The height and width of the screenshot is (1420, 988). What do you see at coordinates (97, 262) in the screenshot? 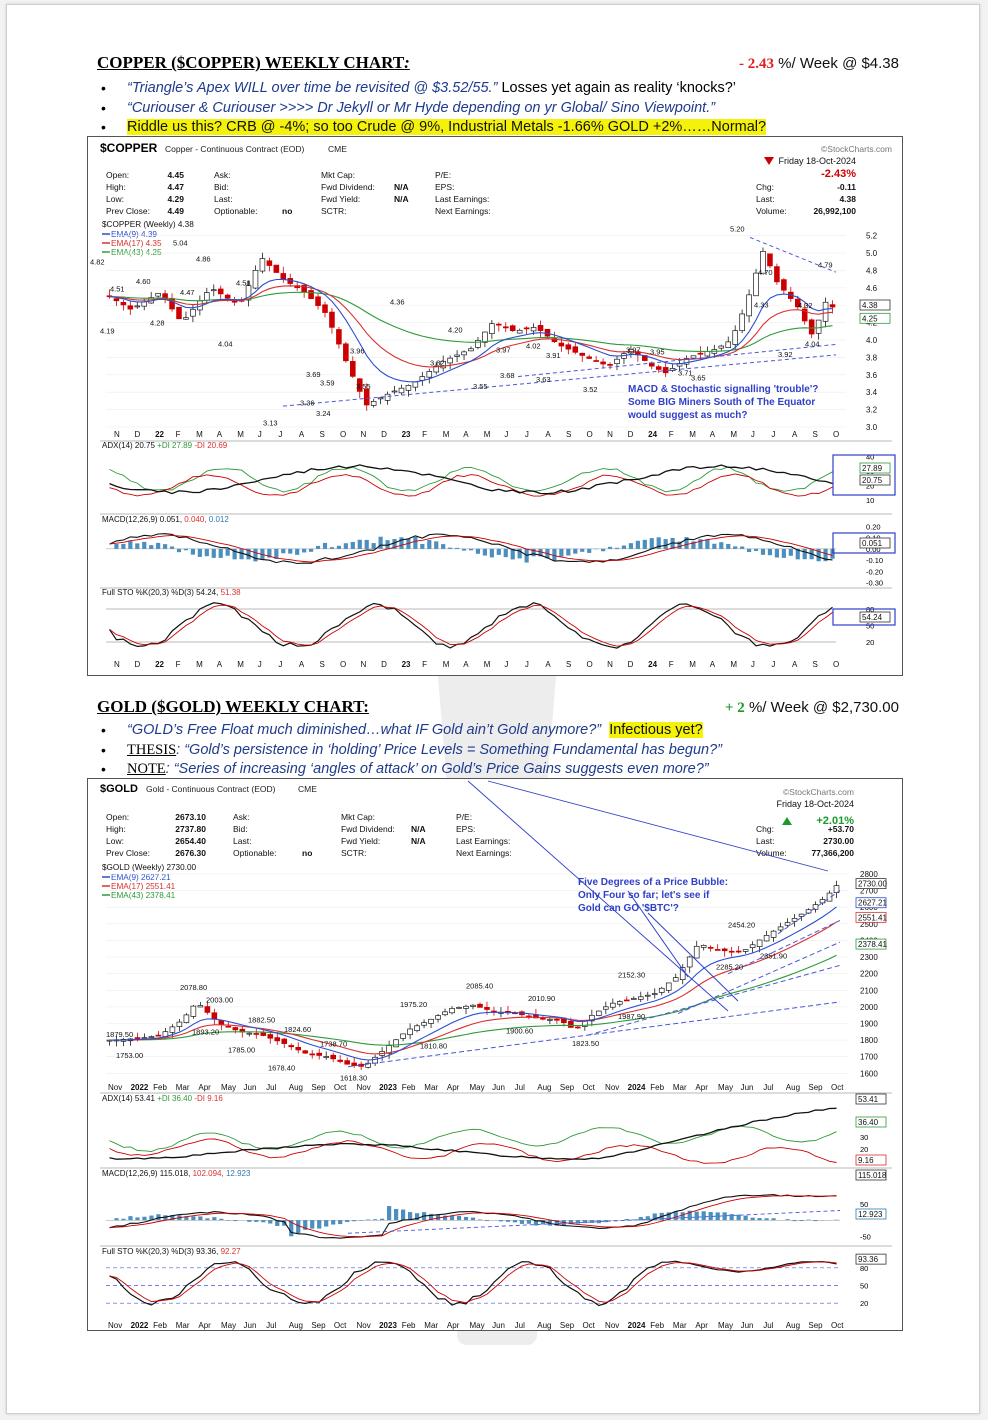
I see `price-label: 4.82` at bounding box center [97, 262].